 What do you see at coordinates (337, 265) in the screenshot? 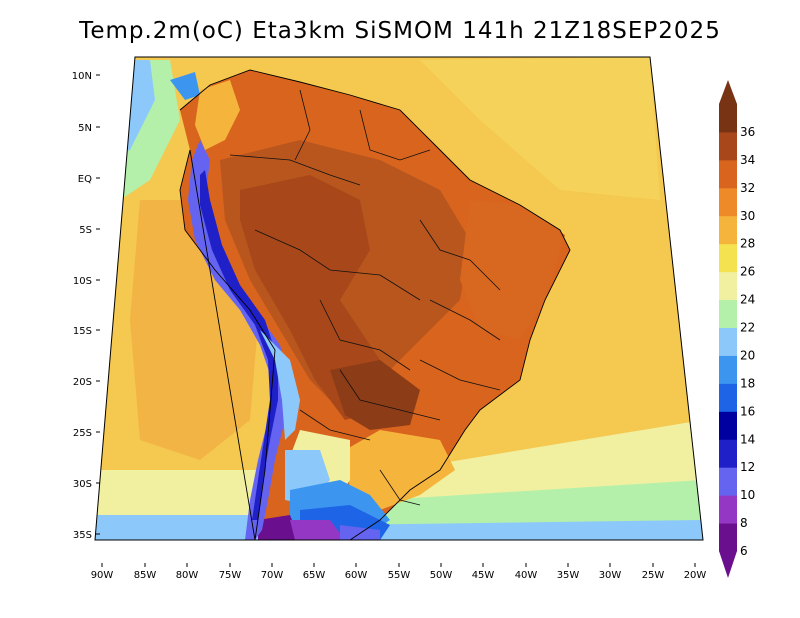
I see `border-peru-brazil` at bounding box center [337, 265].